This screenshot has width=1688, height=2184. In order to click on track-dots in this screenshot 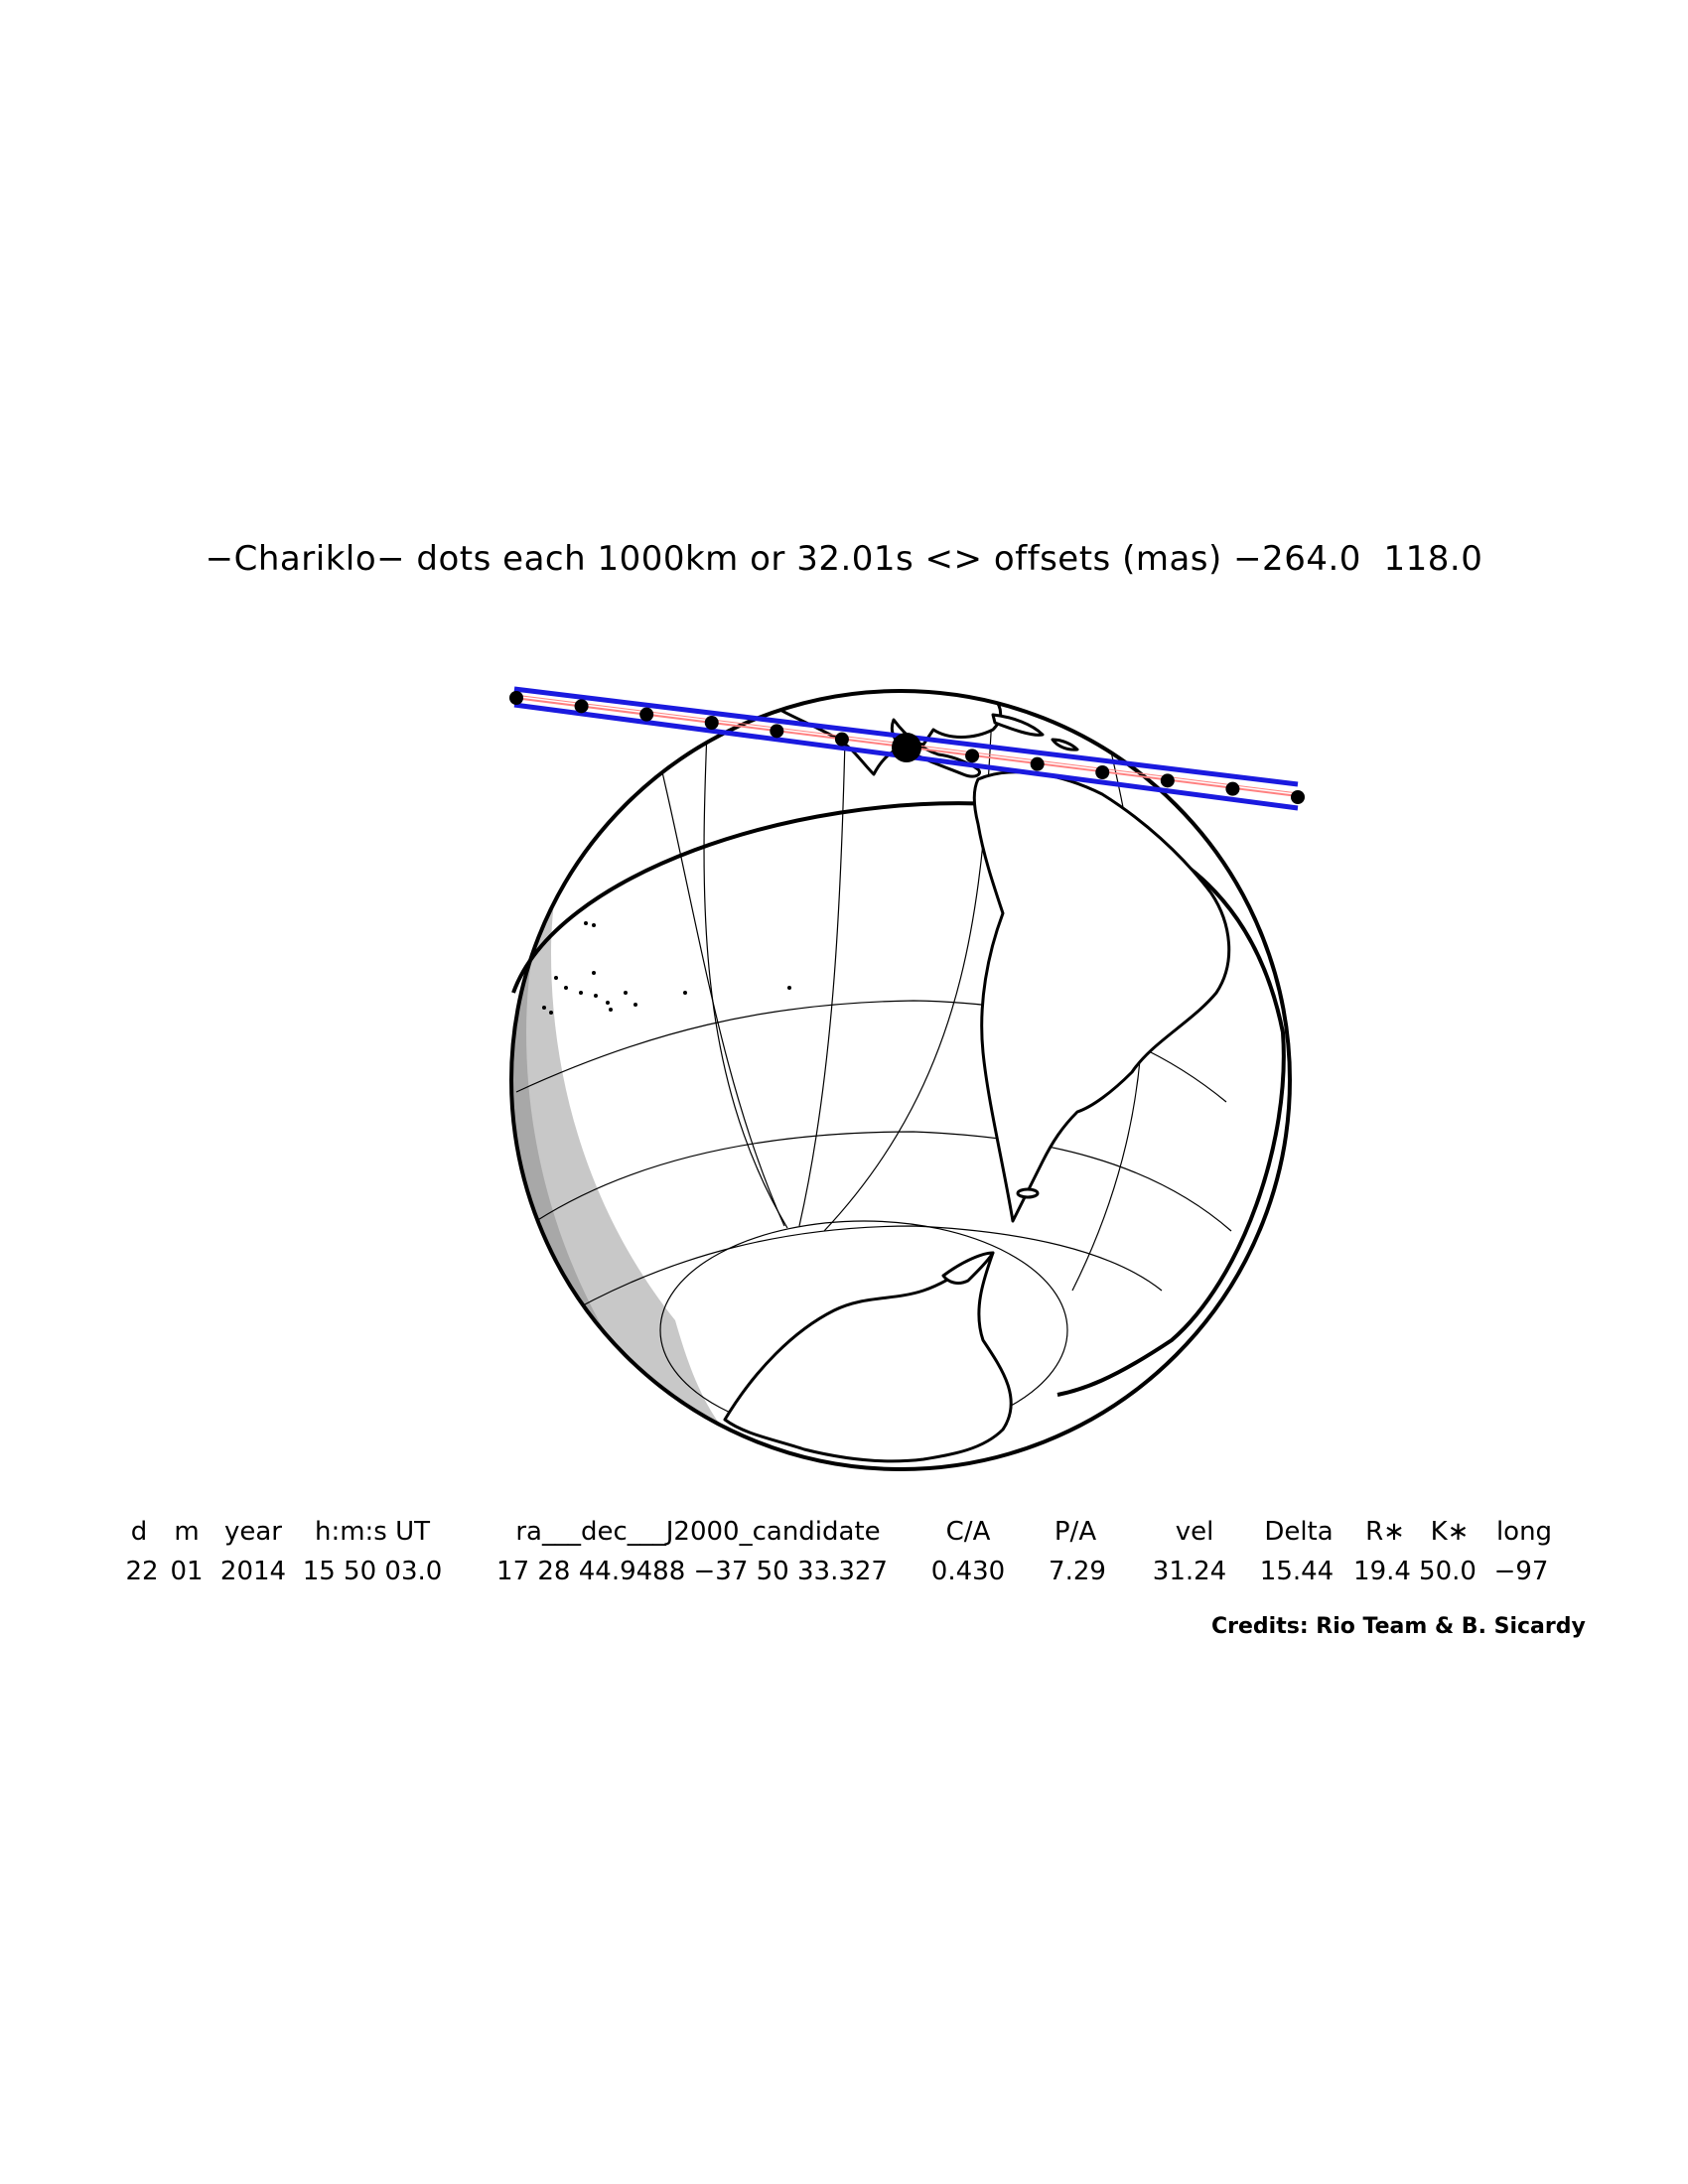, I will do `click(907, 747)`.